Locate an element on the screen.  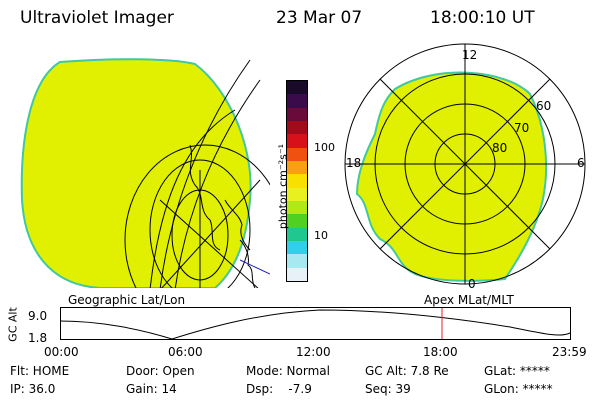
glat-info: GLat: ***** is located at coordinates (517, 371).